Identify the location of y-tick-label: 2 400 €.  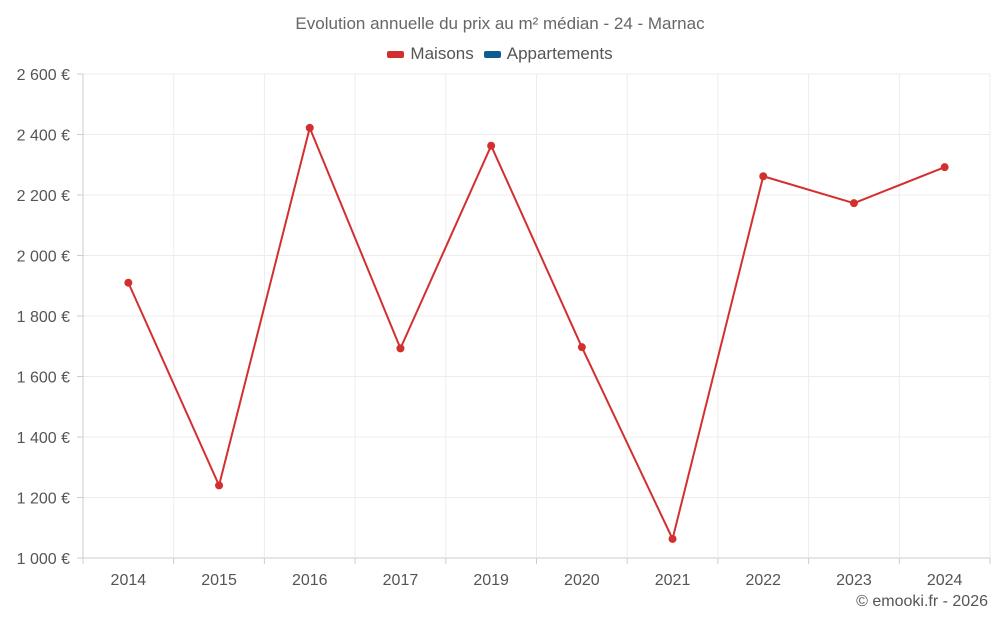
(43, 136).